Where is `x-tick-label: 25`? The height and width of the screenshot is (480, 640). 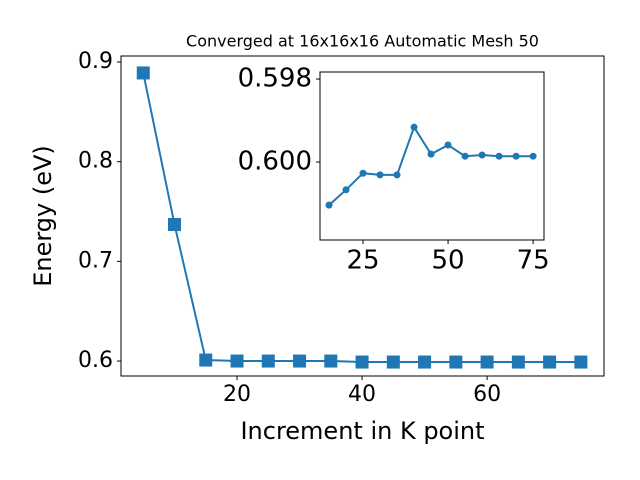
x-tick-label: 25 is located at coordinates (362, 261).